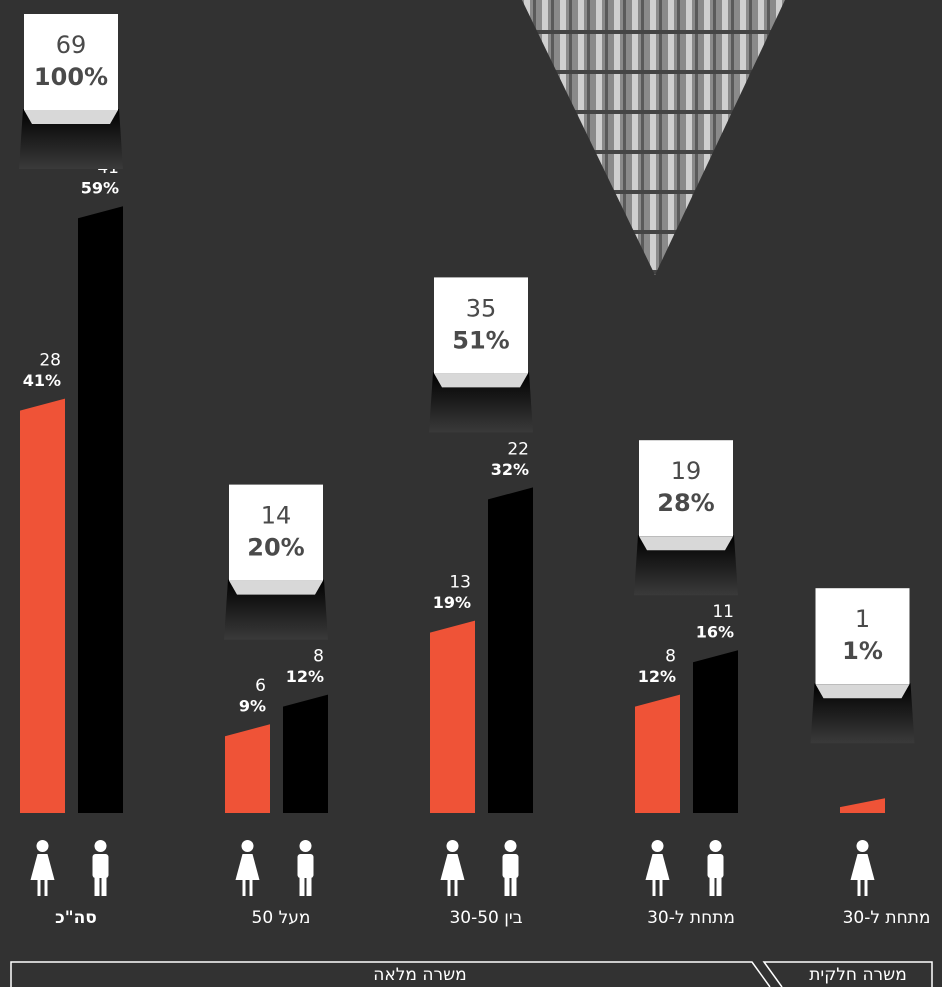 This screenshot has height=987, width=942. What do you see at coordinates (71, 77) in the screenshot?
I see `total-share-label: 100%` at bounding box center [71, 77].